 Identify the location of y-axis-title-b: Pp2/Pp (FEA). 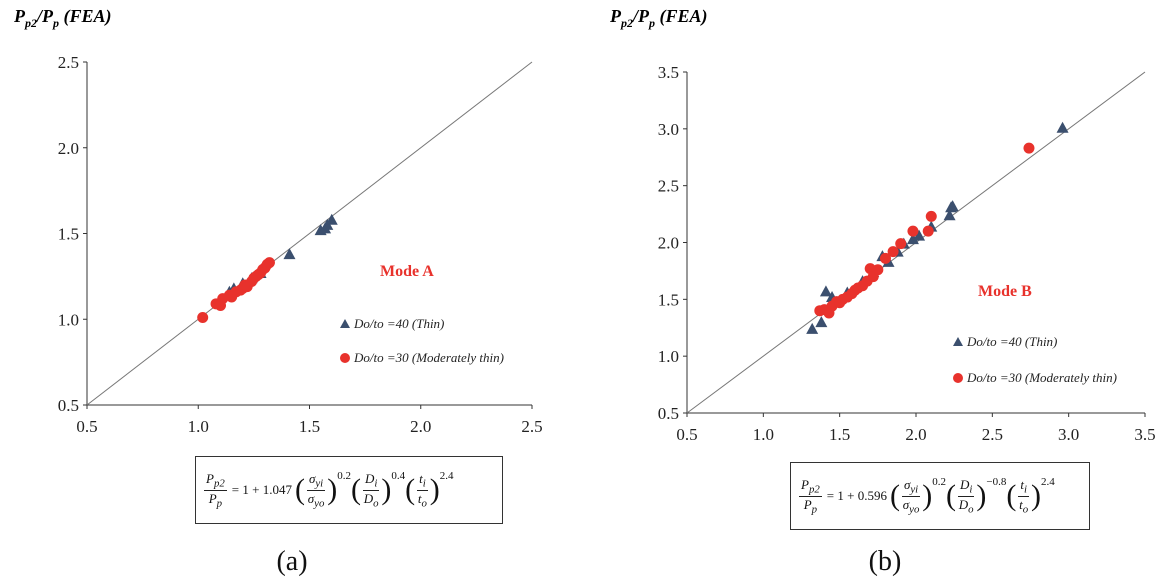
(658, 18).